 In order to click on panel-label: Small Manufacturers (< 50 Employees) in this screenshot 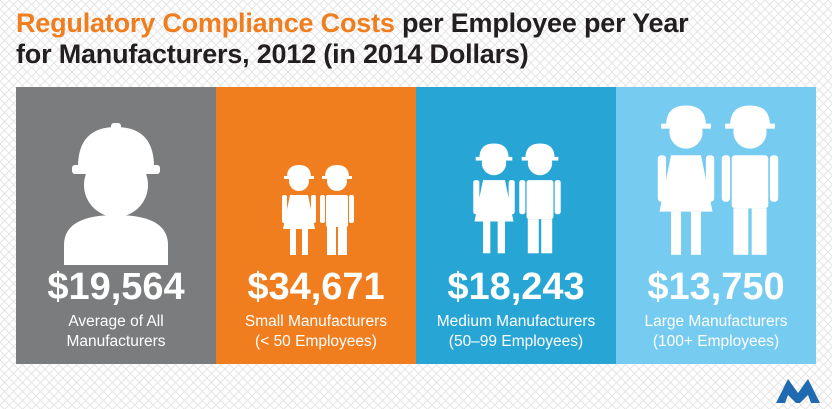, I will do `click(316, 332)`.